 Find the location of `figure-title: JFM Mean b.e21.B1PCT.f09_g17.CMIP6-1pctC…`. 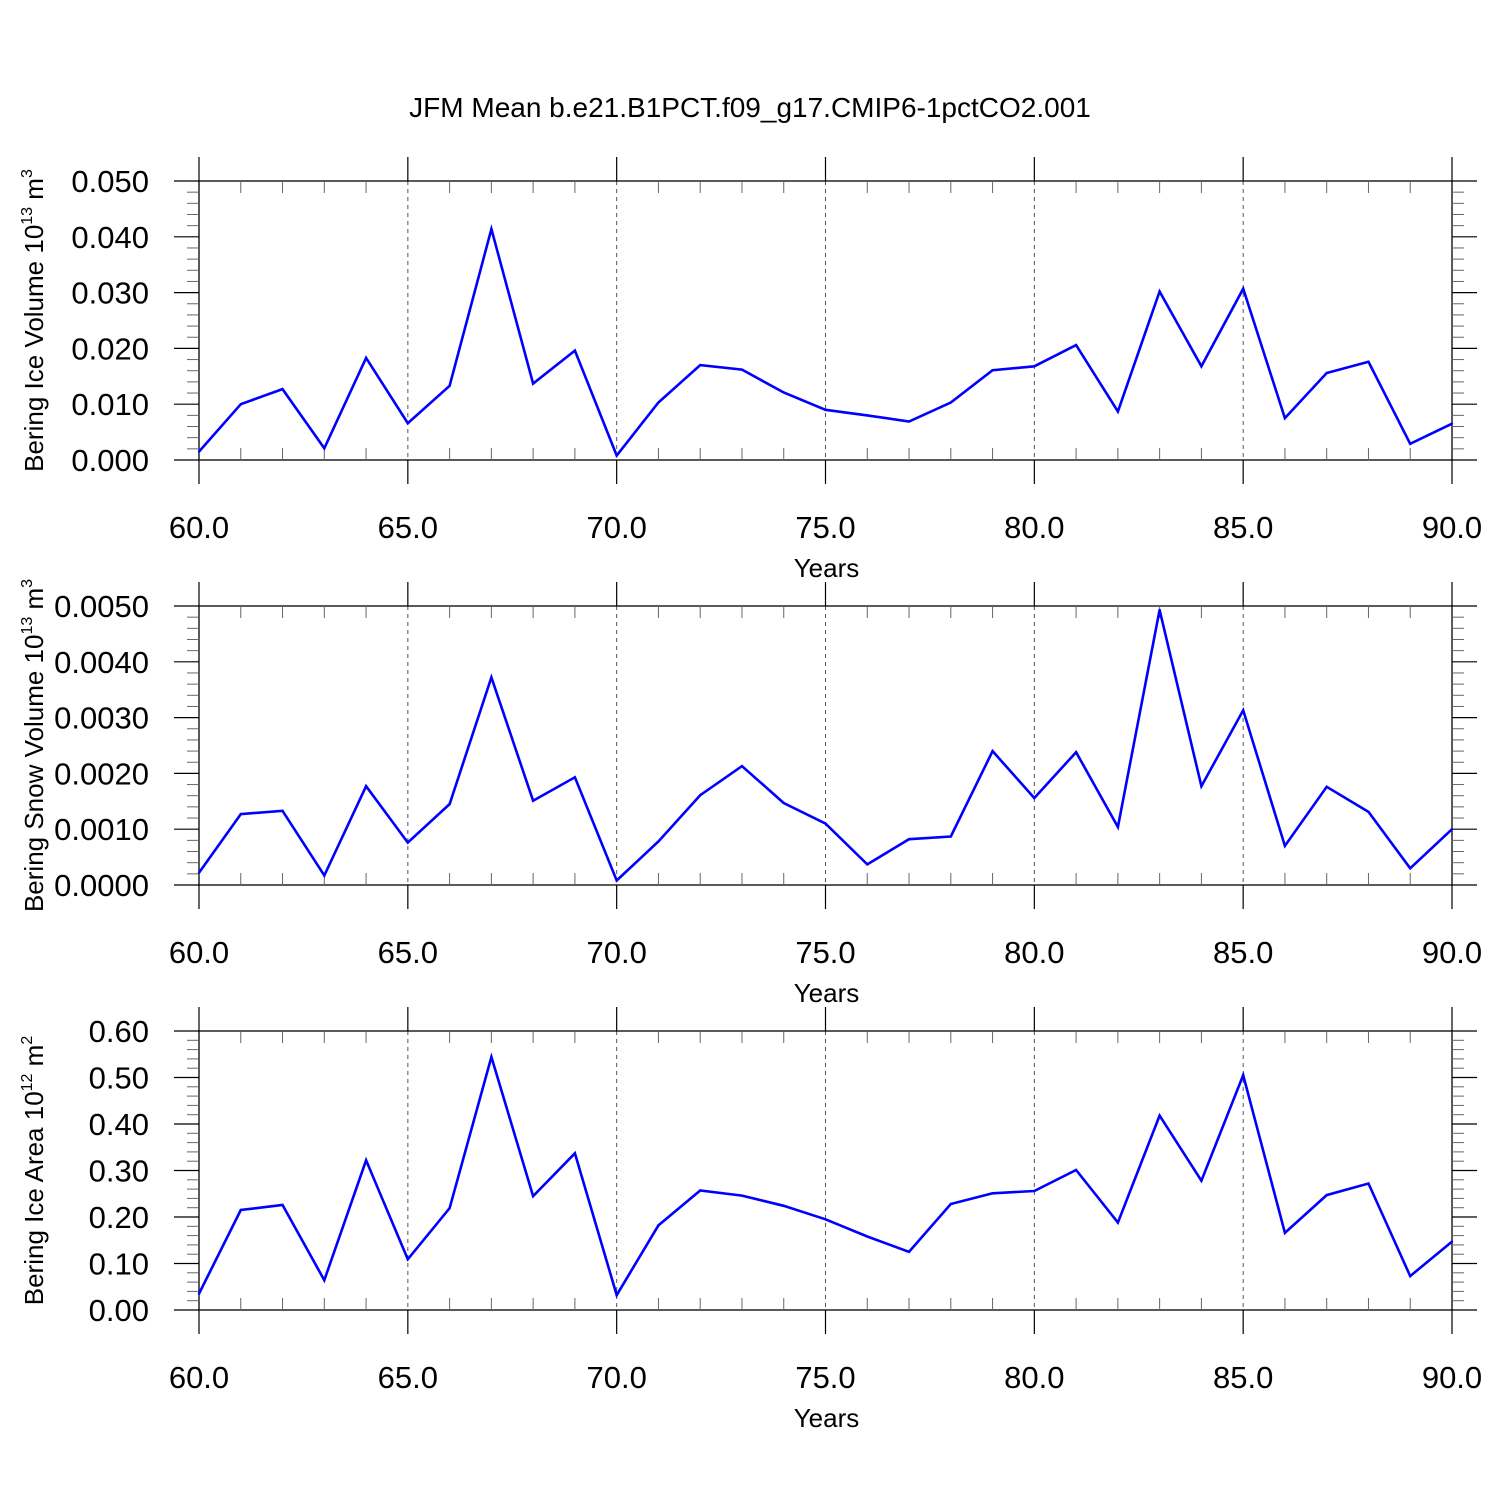

figure-title: JFM Mean b.e21.B1PCT.f09_g17.CMIP6-1pctC… is located at coordinates (750, 107).